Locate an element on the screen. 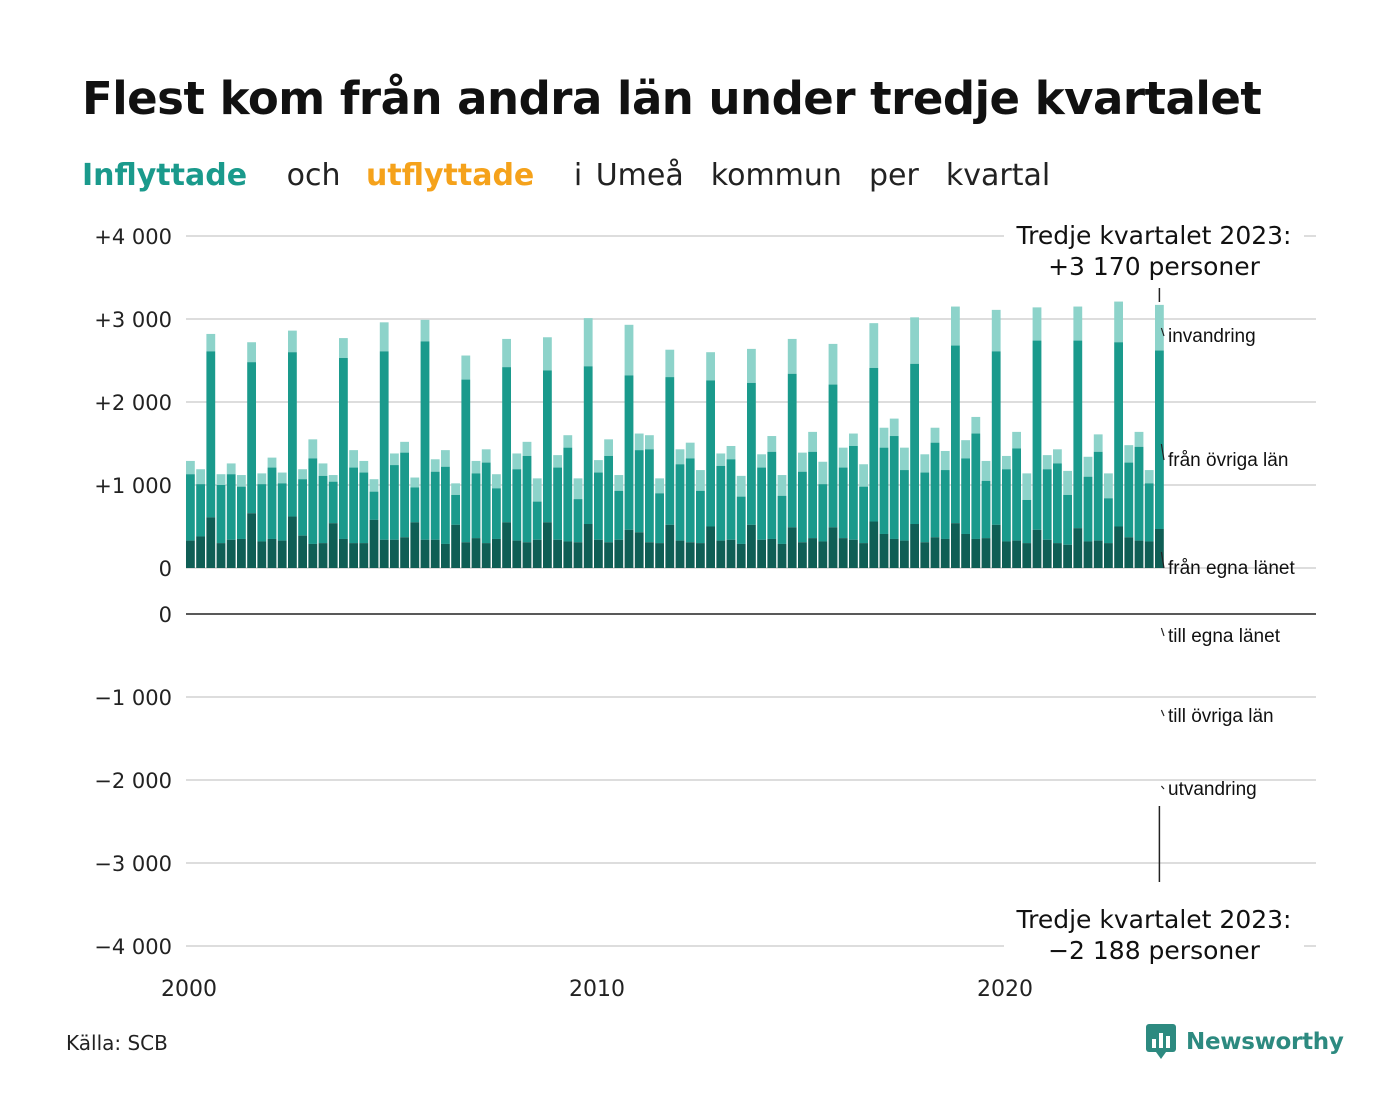 The image size is (1400, 1120). x-tick-label: 2010 is located at coordinates (597, 988).